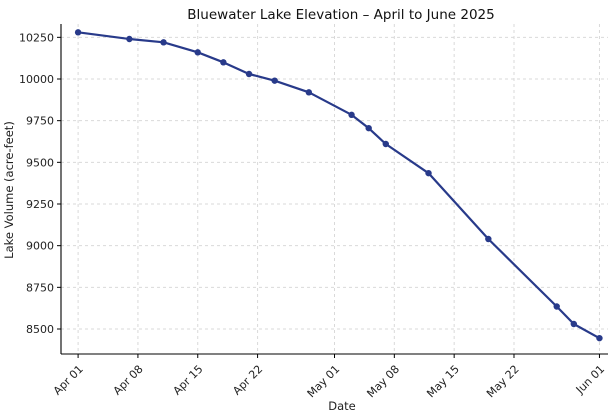 The width and height of the screenshot is (614, 420). Describe the element at coordinates (9, 190) in the screenshot. I see `y-axis-title: Lake Volume (acre-feet)` at that location.